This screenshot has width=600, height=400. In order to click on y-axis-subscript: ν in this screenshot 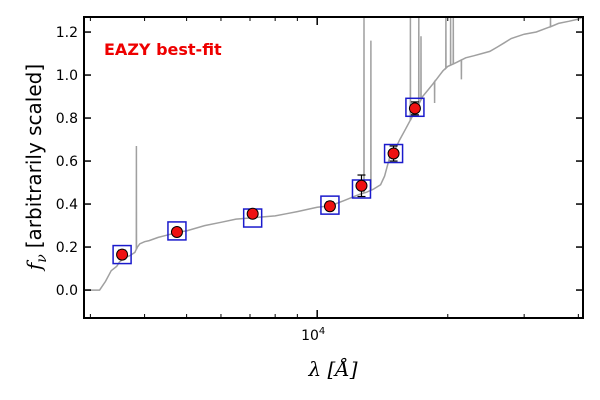, I will do `click(42, 258)`.